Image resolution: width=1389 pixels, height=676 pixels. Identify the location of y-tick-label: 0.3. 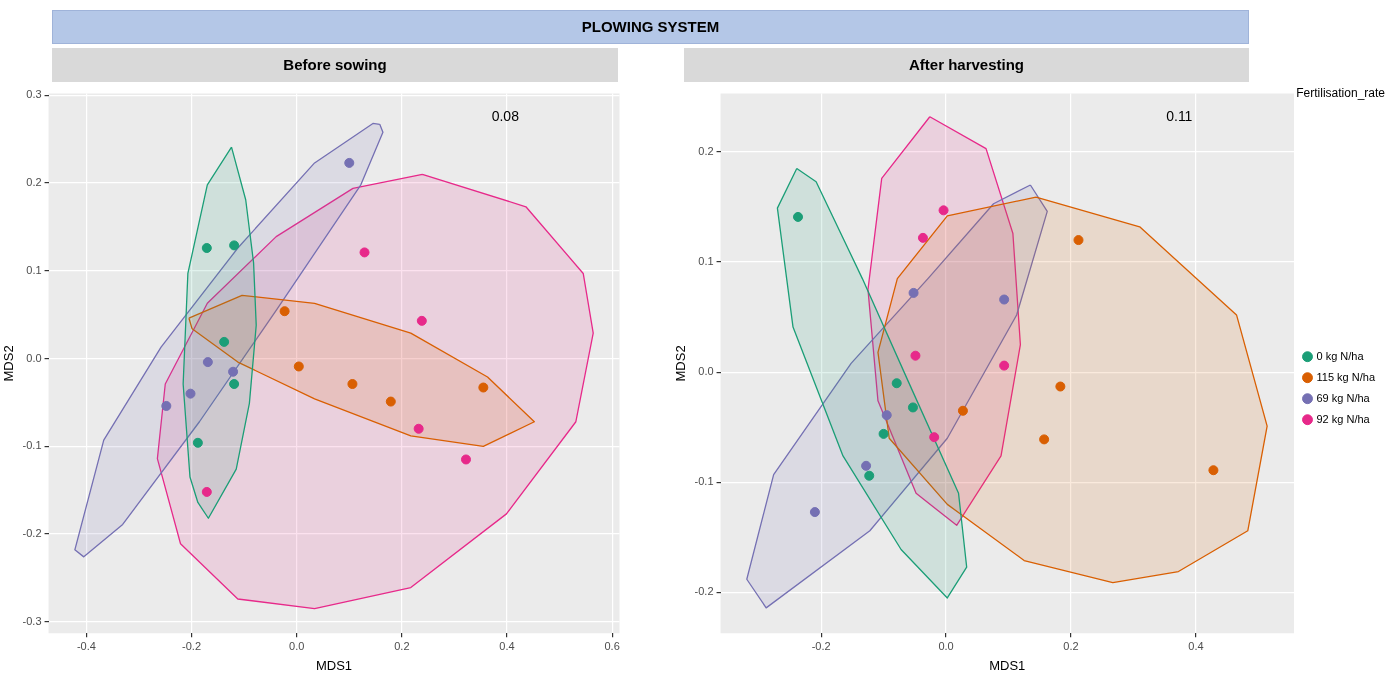
(34, 94).